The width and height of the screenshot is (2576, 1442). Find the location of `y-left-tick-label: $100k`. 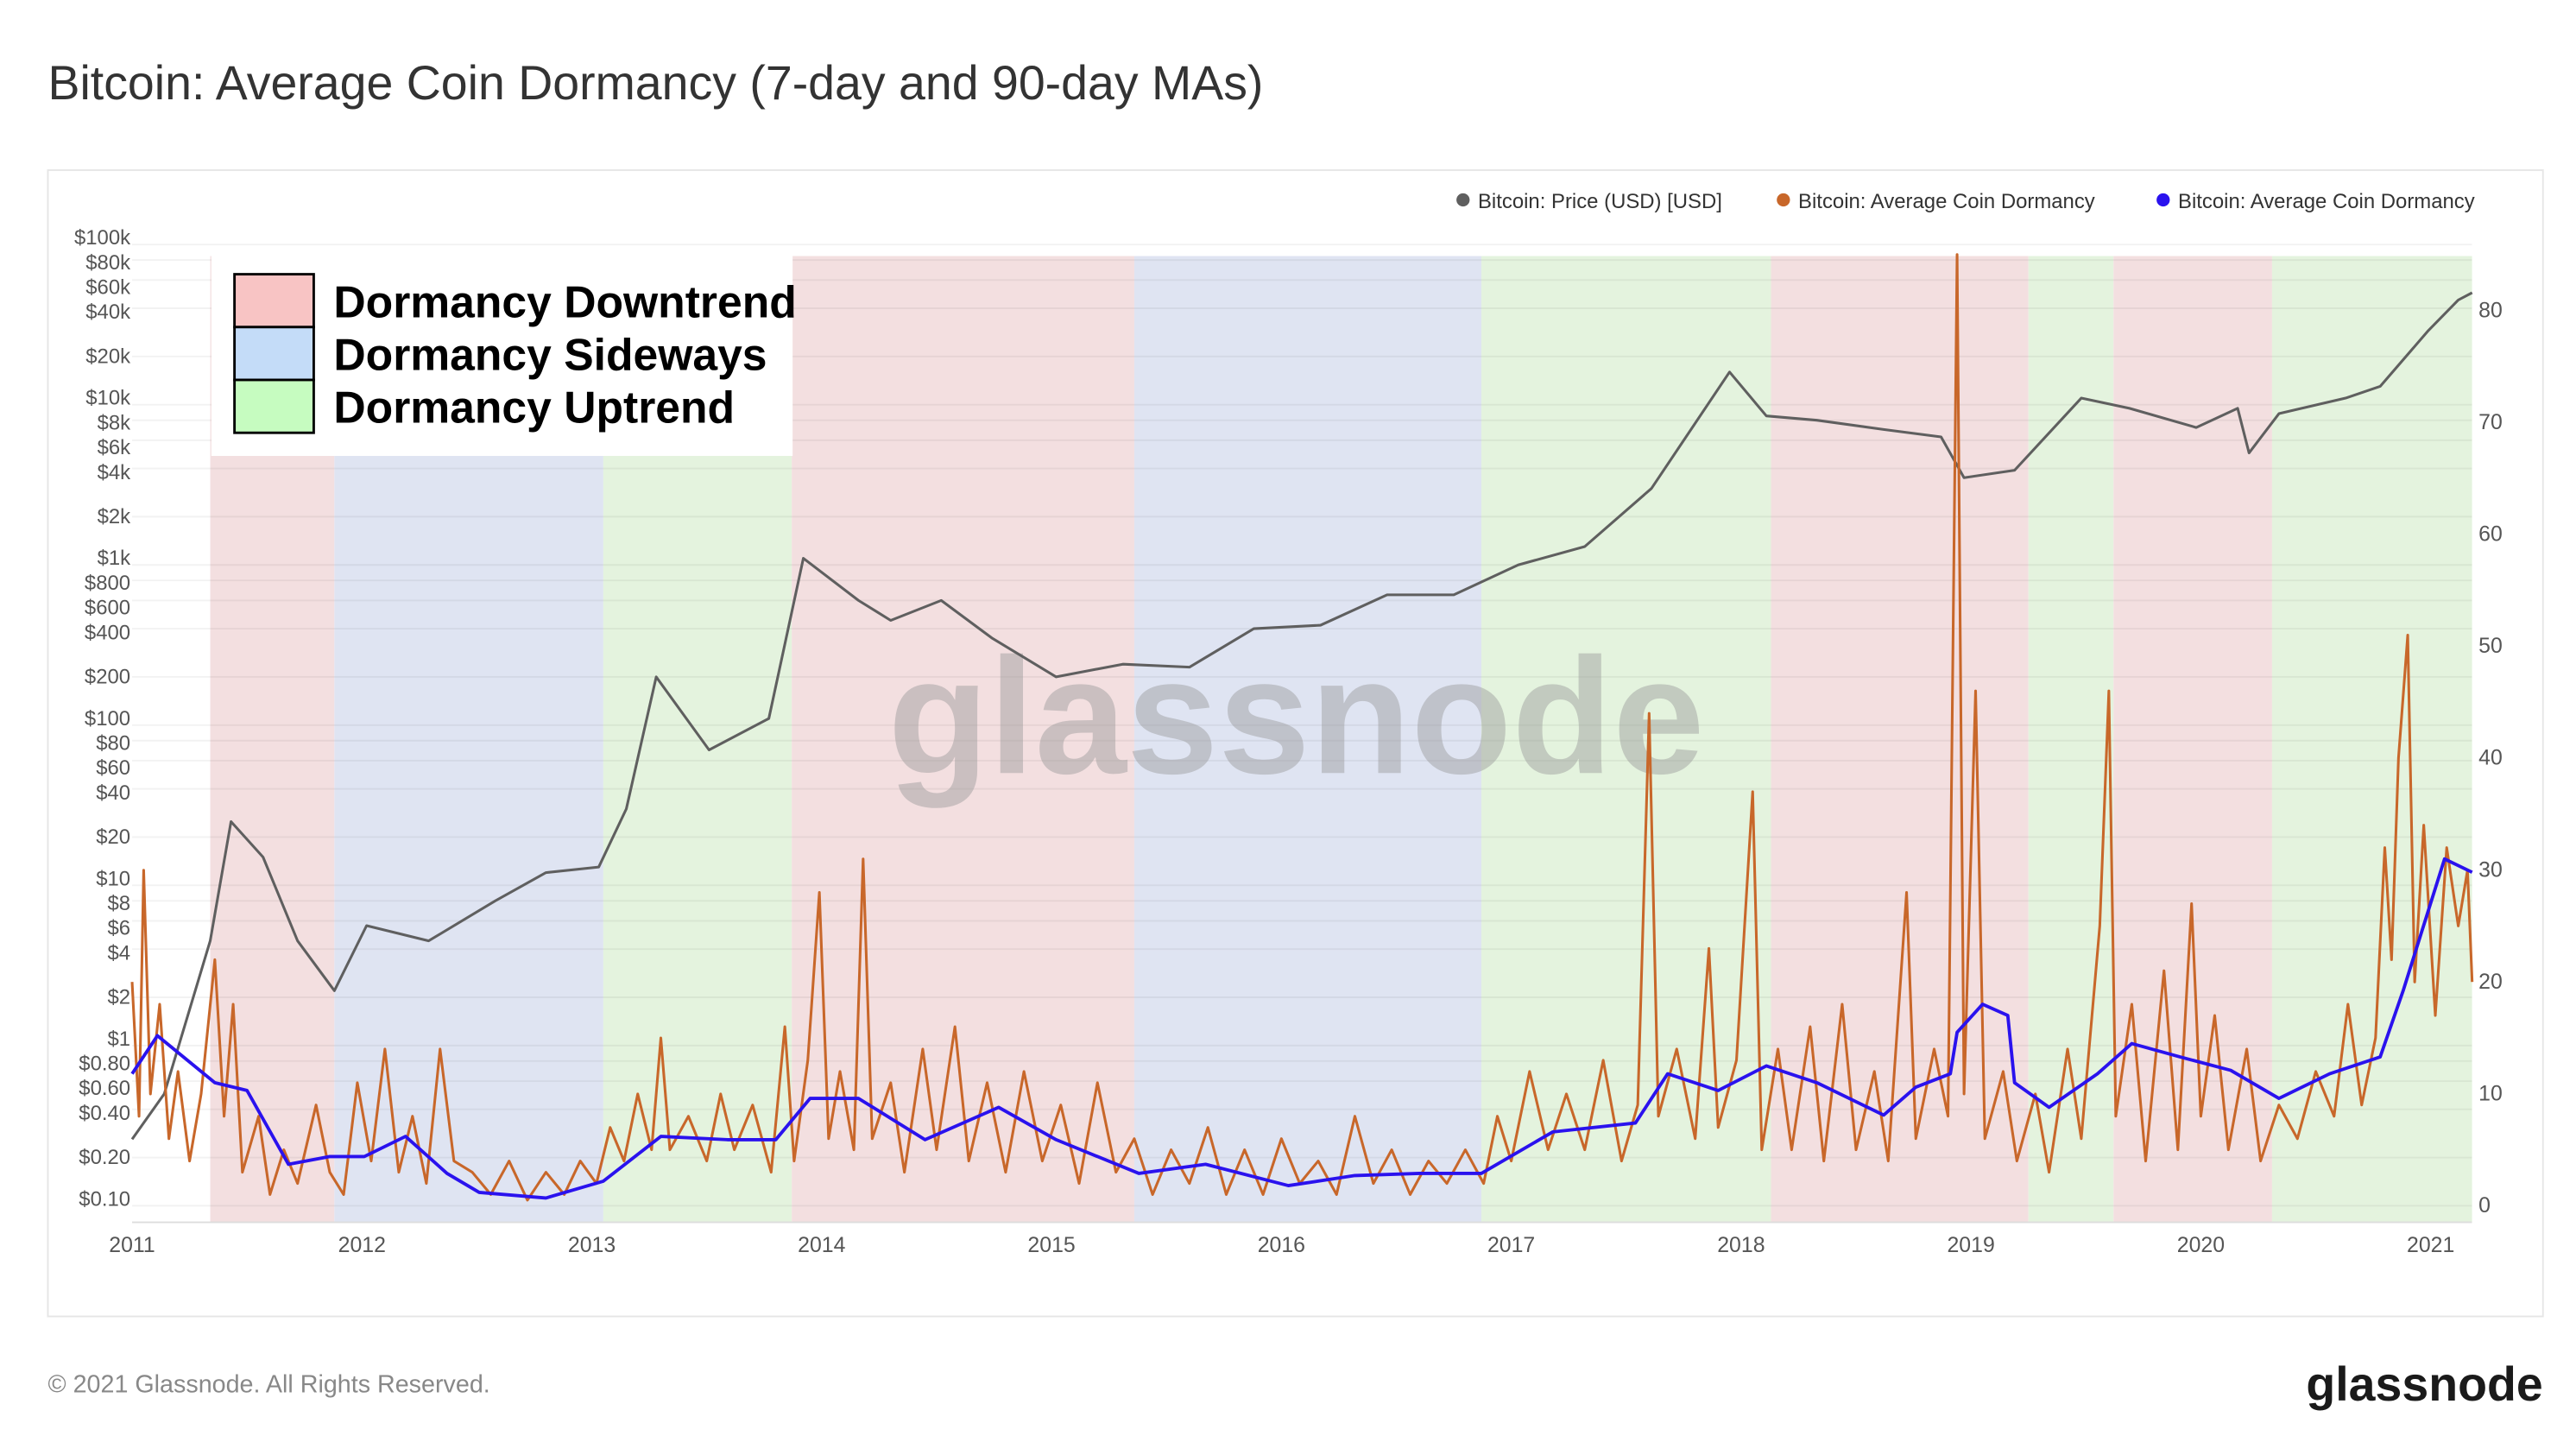

y-left-tick-label: $100k is located at coordinates (102, 238).